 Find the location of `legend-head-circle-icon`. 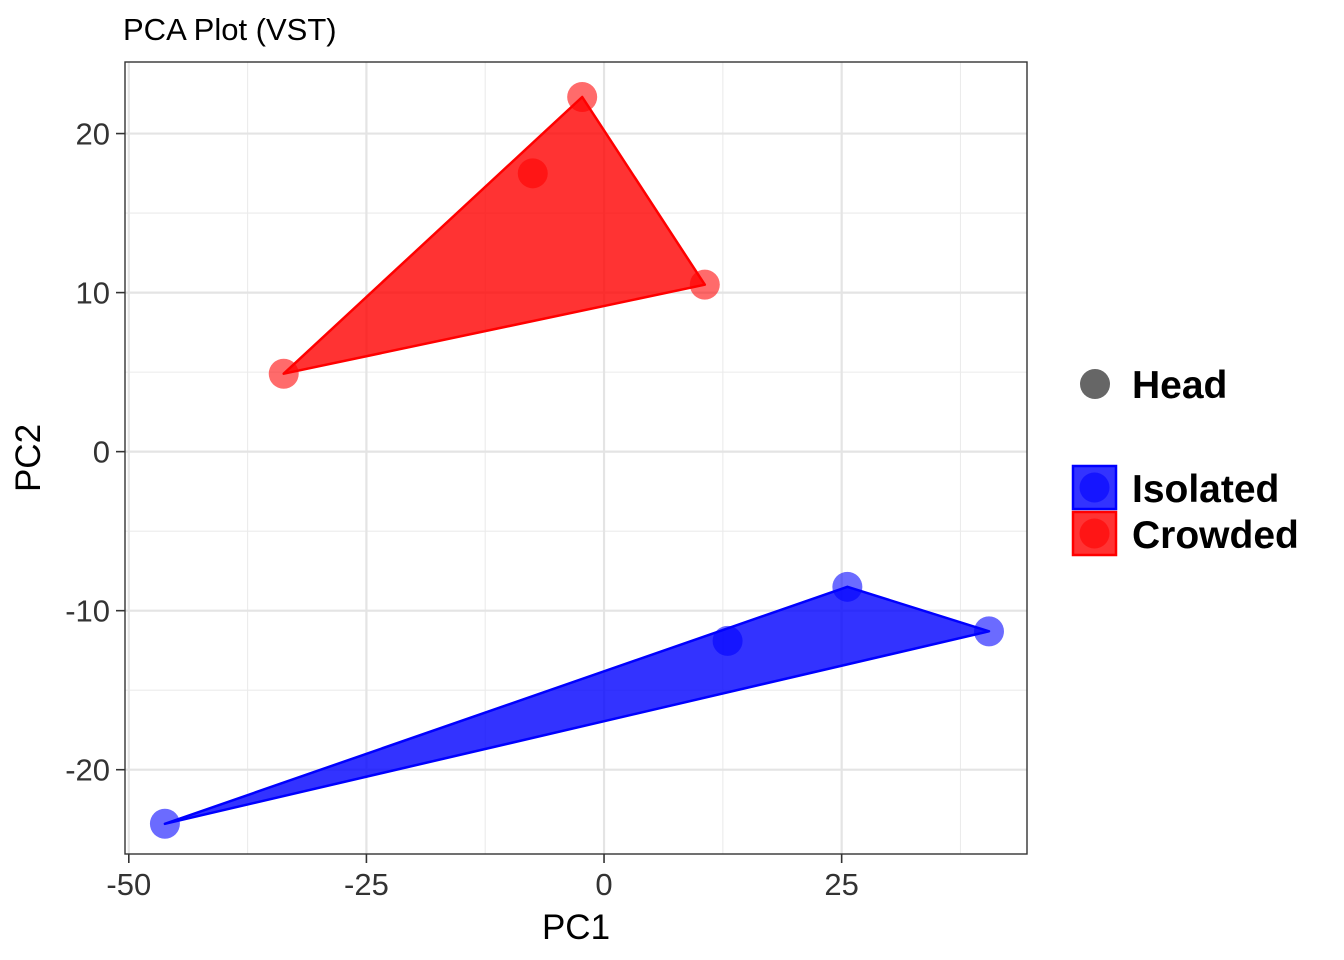

legend-head-circle-icon is located at coordinates (1095, 384).